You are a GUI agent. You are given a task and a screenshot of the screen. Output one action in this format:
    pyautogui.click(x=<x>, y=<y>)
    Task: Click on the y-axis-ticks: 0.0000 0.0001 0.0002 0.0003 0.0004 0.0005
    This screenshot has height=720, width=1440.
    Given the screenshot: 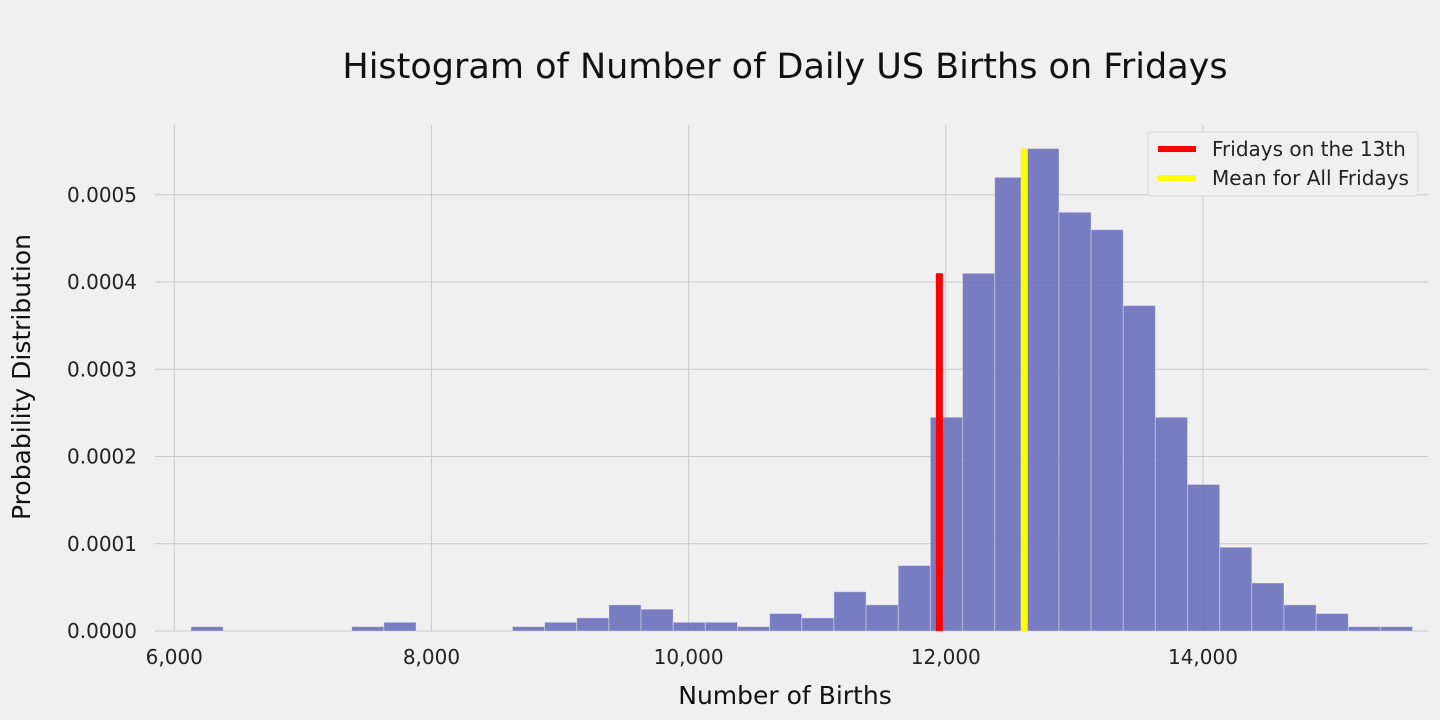 What is the action you would take?
    pyautogui.click(x=102, y=413)
    